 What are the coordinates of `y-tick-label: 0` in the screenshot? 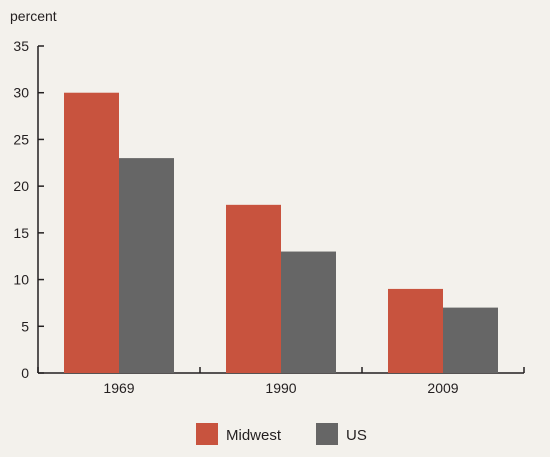 It's located at (25, 373).